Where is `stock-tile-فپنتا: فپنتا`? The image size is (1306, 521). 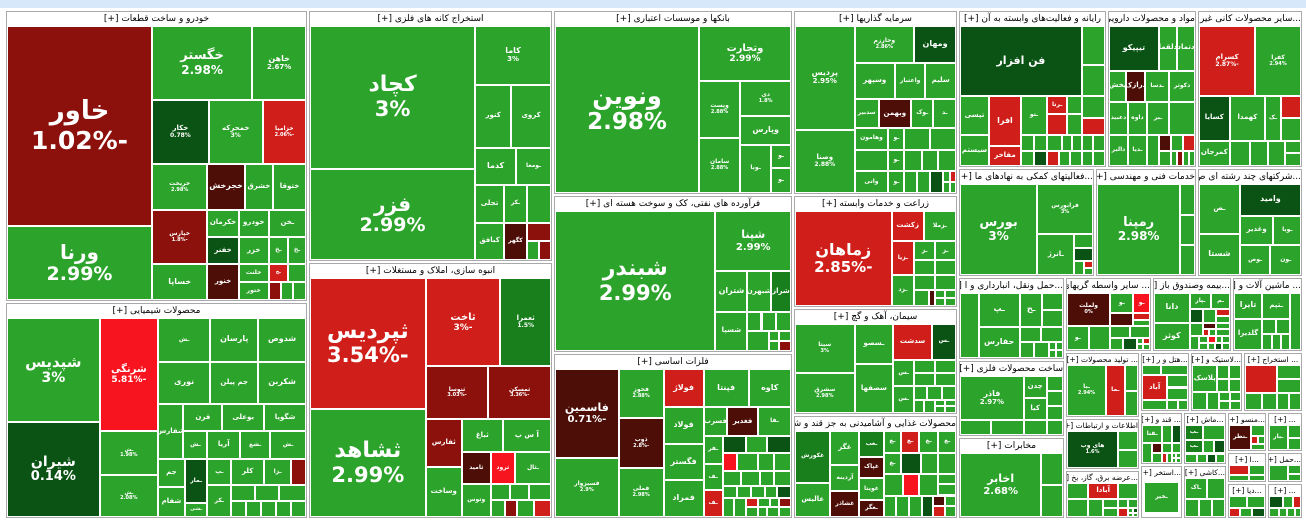 stock-tile-فپنتا: فپنتا is located at coordinates (726, 388).